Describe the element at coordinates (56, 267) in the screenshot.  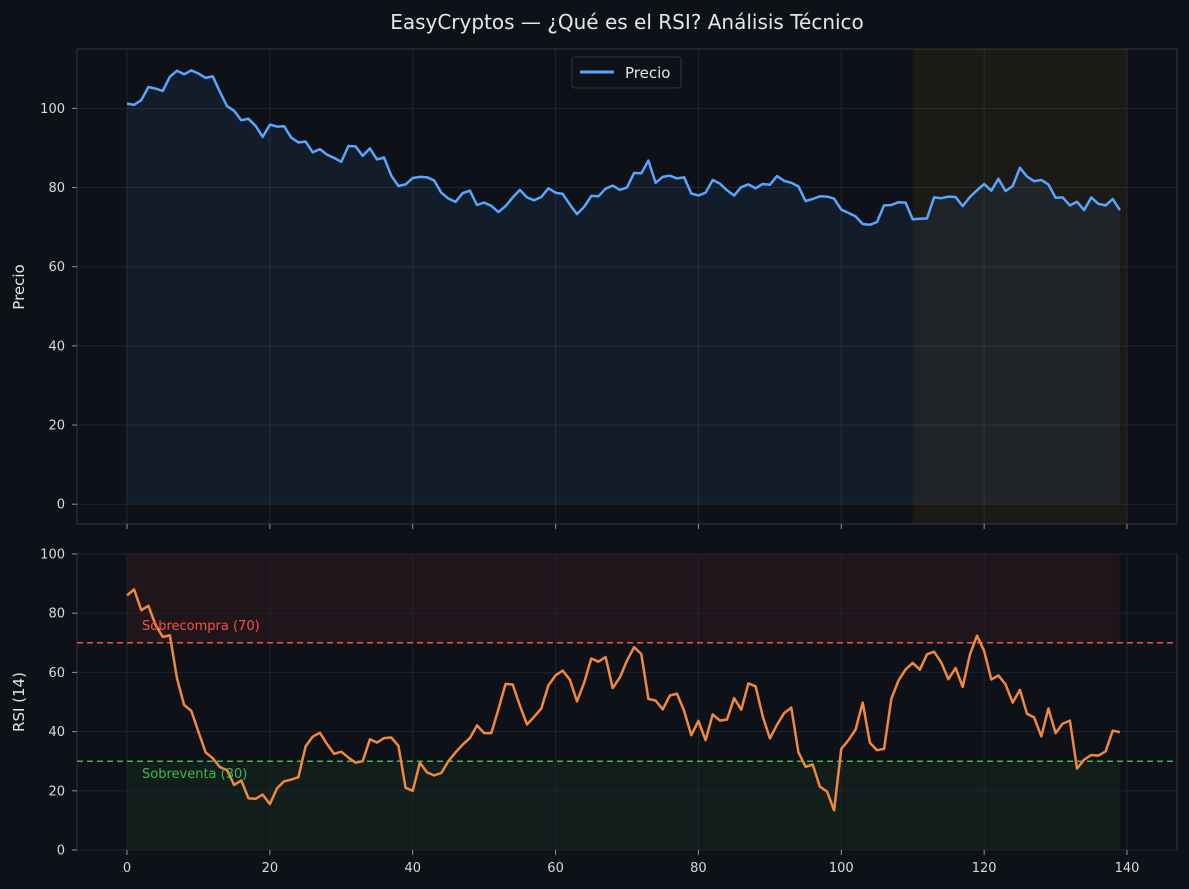
I see `price-y-tick-label: 60` at that location.